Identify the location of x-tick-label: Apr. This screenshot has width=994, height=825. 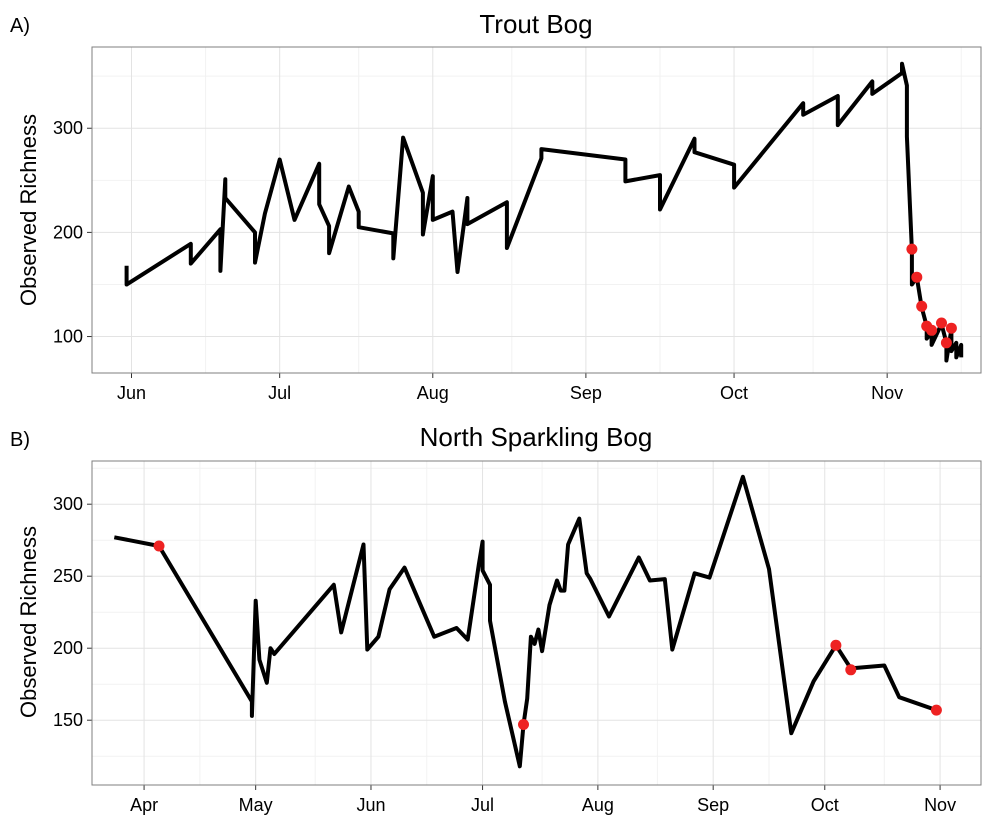
(144, 805).